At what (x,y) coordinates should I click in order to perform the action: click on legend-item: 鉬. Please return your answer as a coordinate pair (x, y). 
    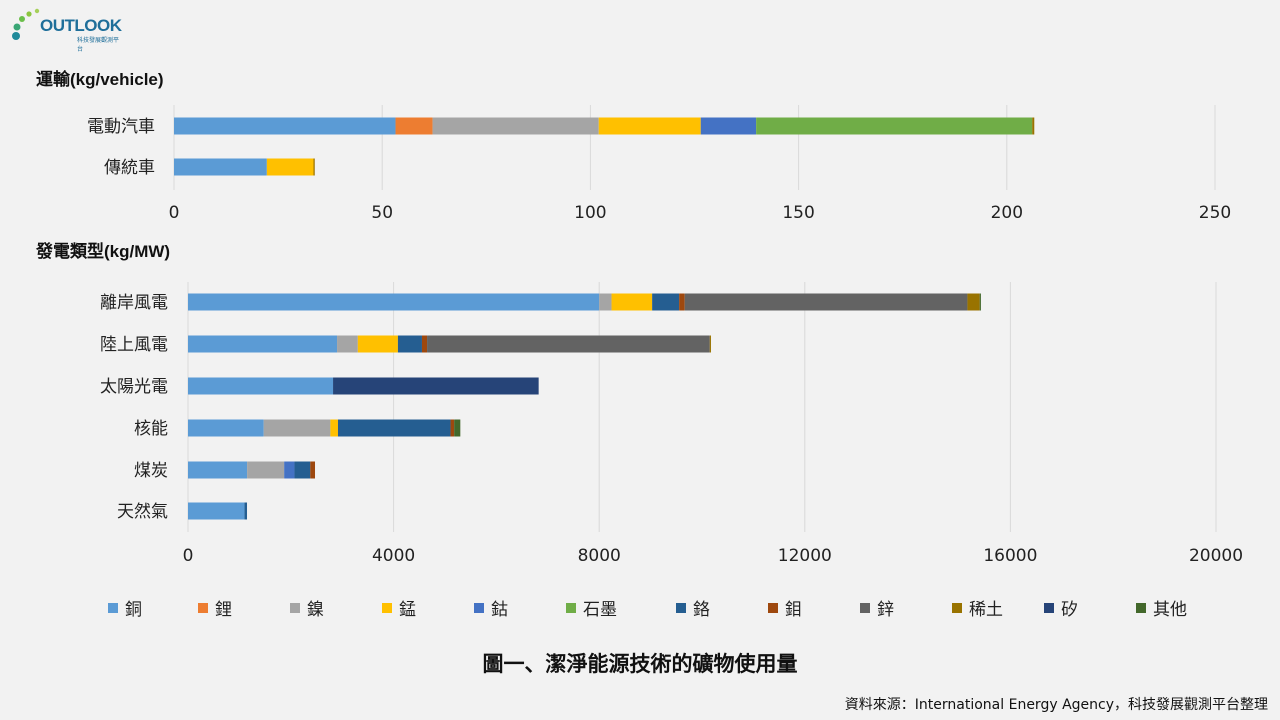
    Looking at the image, I should click on (785, 610).